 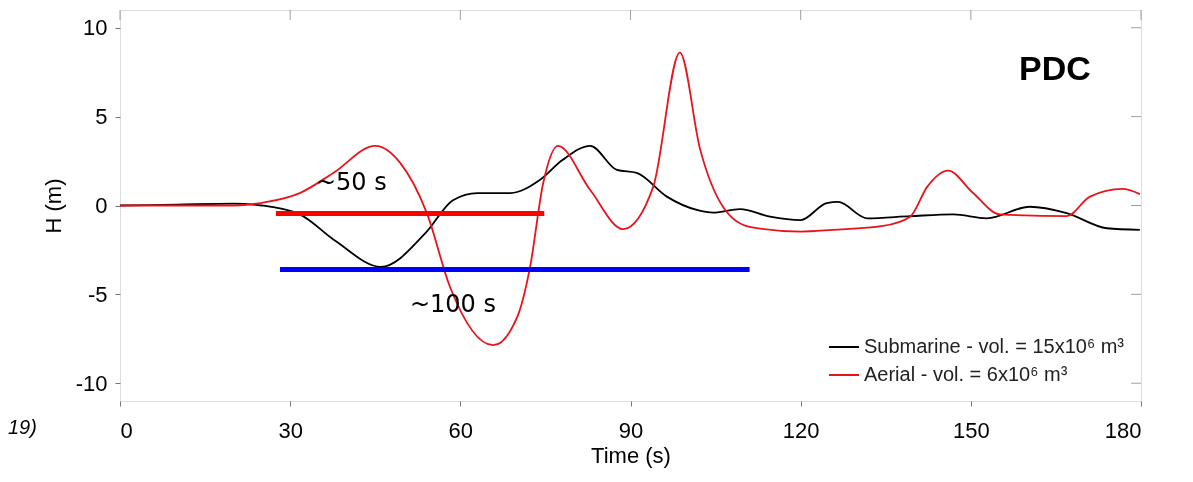 I want to click on y-tick-label: -5, so click(x=97, y=294).